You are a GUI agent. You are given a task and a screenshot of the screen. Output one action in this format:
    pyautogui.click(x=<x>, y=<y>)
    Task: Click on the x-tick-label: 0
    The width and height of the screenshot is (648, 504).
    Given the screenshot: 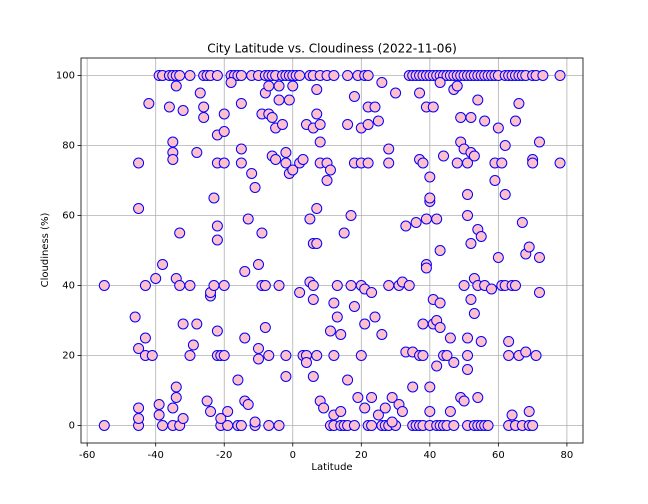 What is the action you would take?
    pyautogui.click(x=293, y=455)
    